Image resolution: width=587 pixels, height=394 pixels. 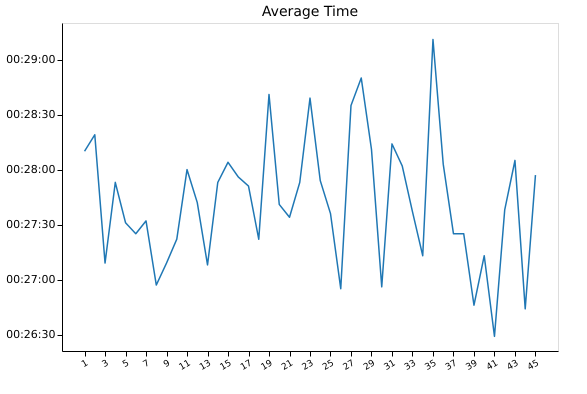 I want to click on y-tick-label: 00:27:00, so click(x=31, y=279).